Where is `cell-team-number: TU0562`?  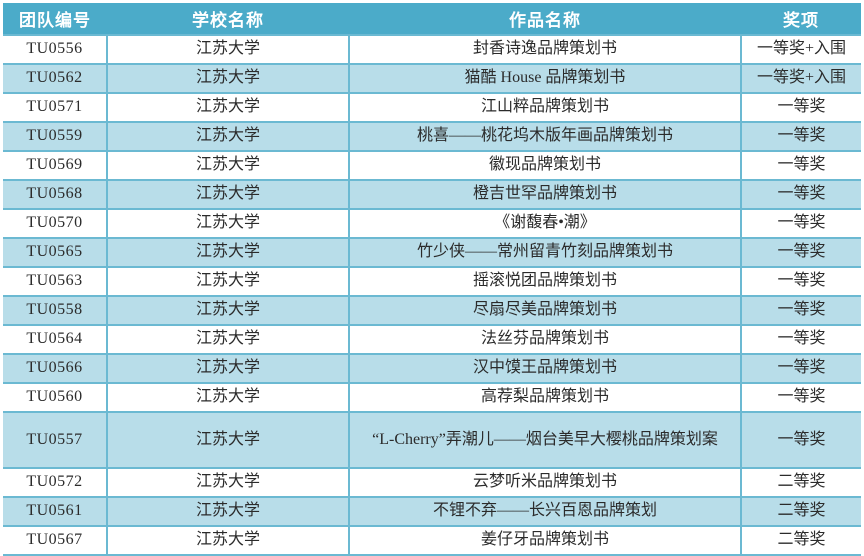
cell-team-number: TU0562 is located at coordinates (55, 78).